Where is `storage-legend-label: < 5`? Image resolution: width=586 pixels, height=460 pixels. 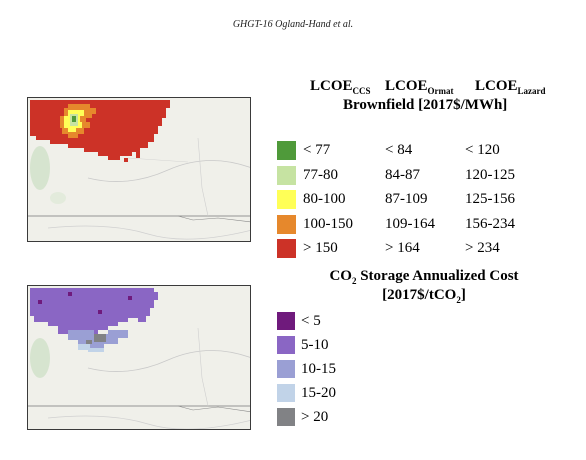 storage-legend-label: < 5 is located at coordinates (311, 321).